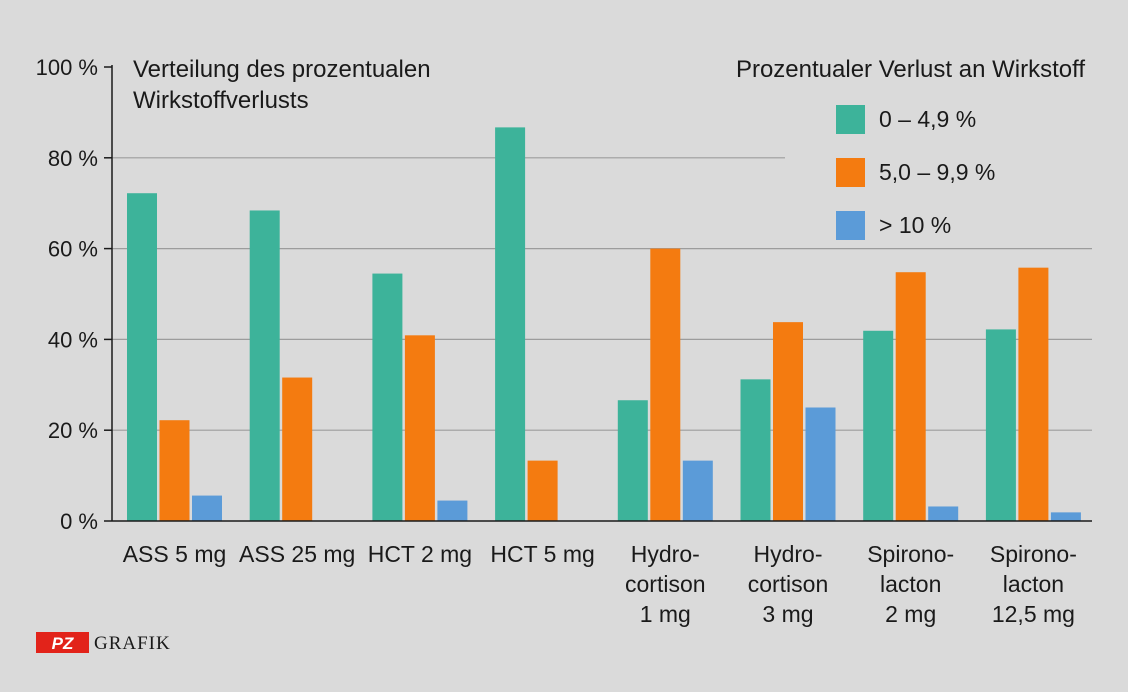 The height and width of the screenshot is (692, 1128). I want to click on x-tick-label-line: HCT 2 mg, so click(420, 554).